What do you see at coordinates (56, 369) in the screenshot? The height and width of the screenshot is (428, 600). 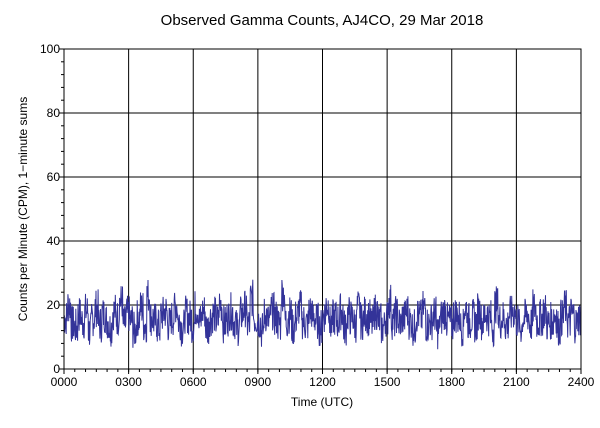 I see `y-tick-label: 0` at bounding box center [56, 369].